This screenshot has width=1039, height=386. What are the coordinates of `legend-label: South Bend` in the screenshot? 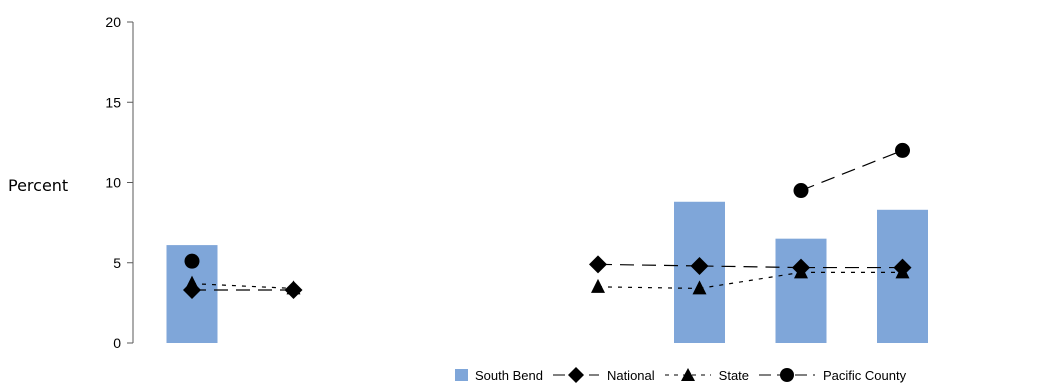 It's located at (509, 375).